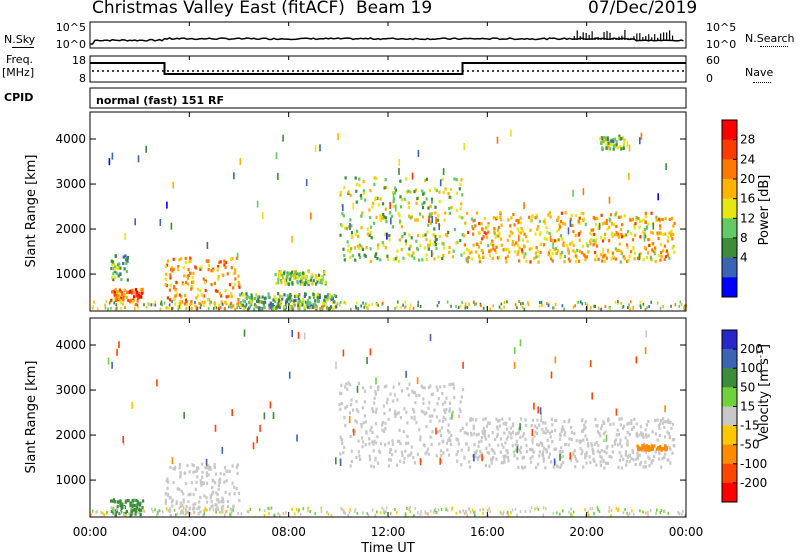 The height and width of the screenshot is (554, 800). Describe the element at coordinates (70, 274) in the screenshot. I see `power-y-tick-label: 1000` at that location.